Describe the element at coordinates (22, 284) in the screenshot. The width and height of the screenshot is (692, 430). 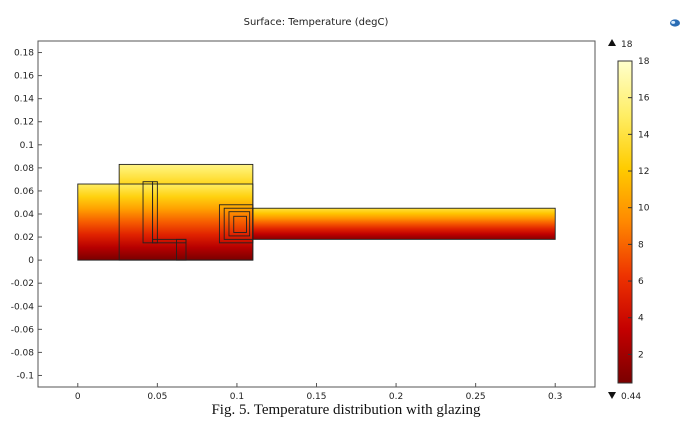
I see `y-tick-label: -0.02` at that location.